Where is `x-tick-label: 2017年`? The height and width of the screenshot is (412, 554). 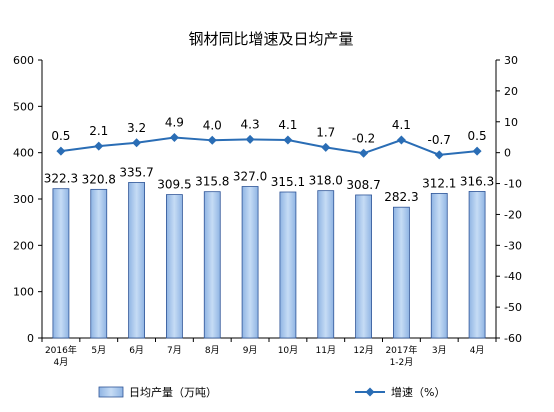 x-tick-label: 2017年 is located at coordinates (401, 350).